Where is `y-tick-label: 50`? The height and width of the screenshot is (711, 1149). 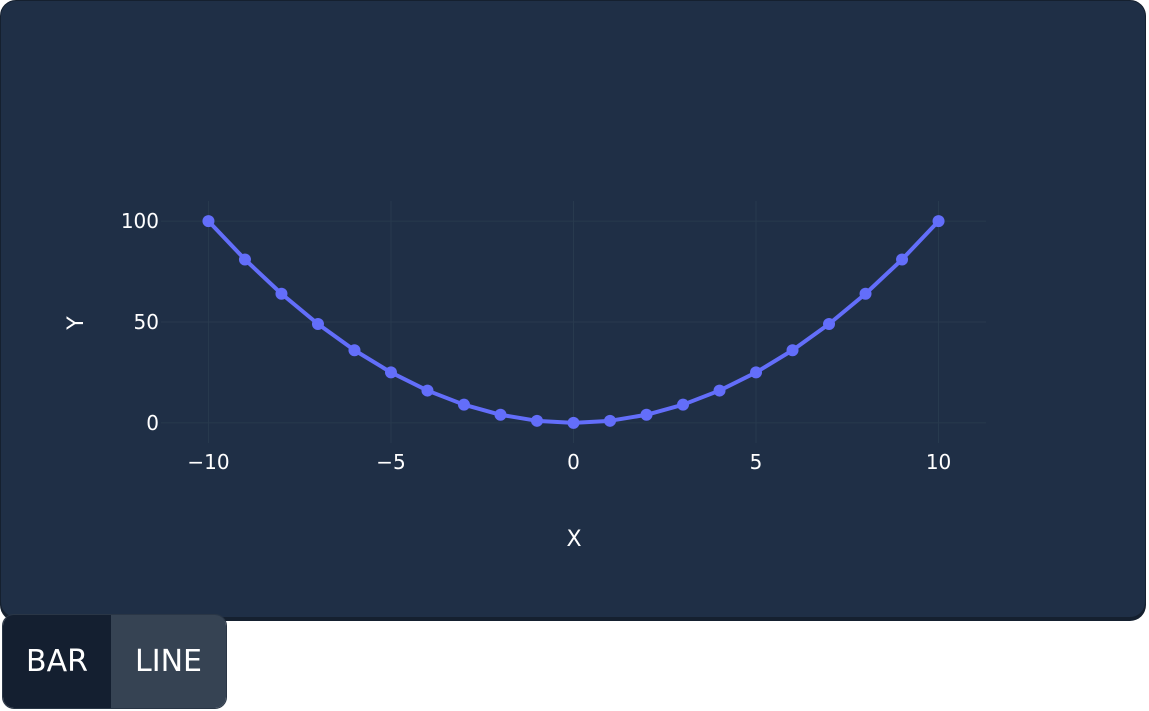 y-tick-label: 50 is located at coordinates (146, 322).